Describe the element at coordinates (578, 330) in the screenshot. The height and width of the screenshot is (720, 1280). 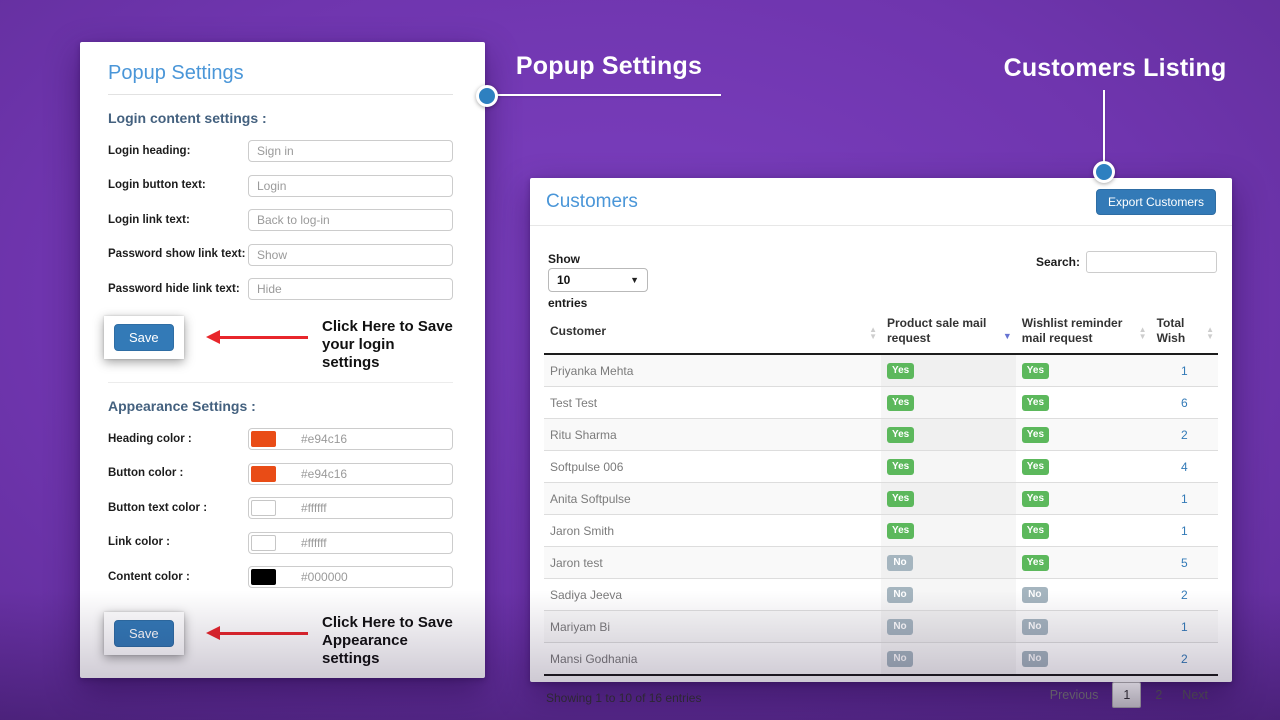
I see `column-label: Customer` at that location.